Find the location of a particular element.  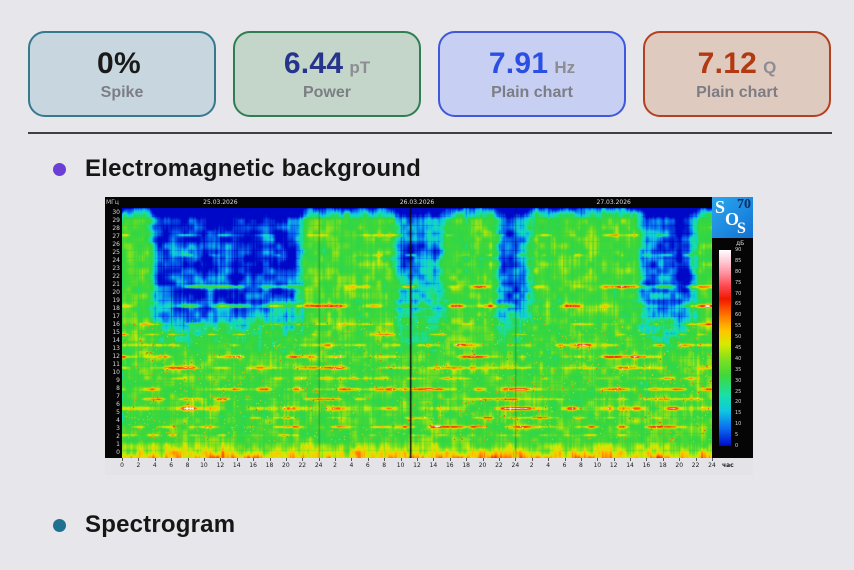

db-tick: 10 is located at coordinates (738, 424).